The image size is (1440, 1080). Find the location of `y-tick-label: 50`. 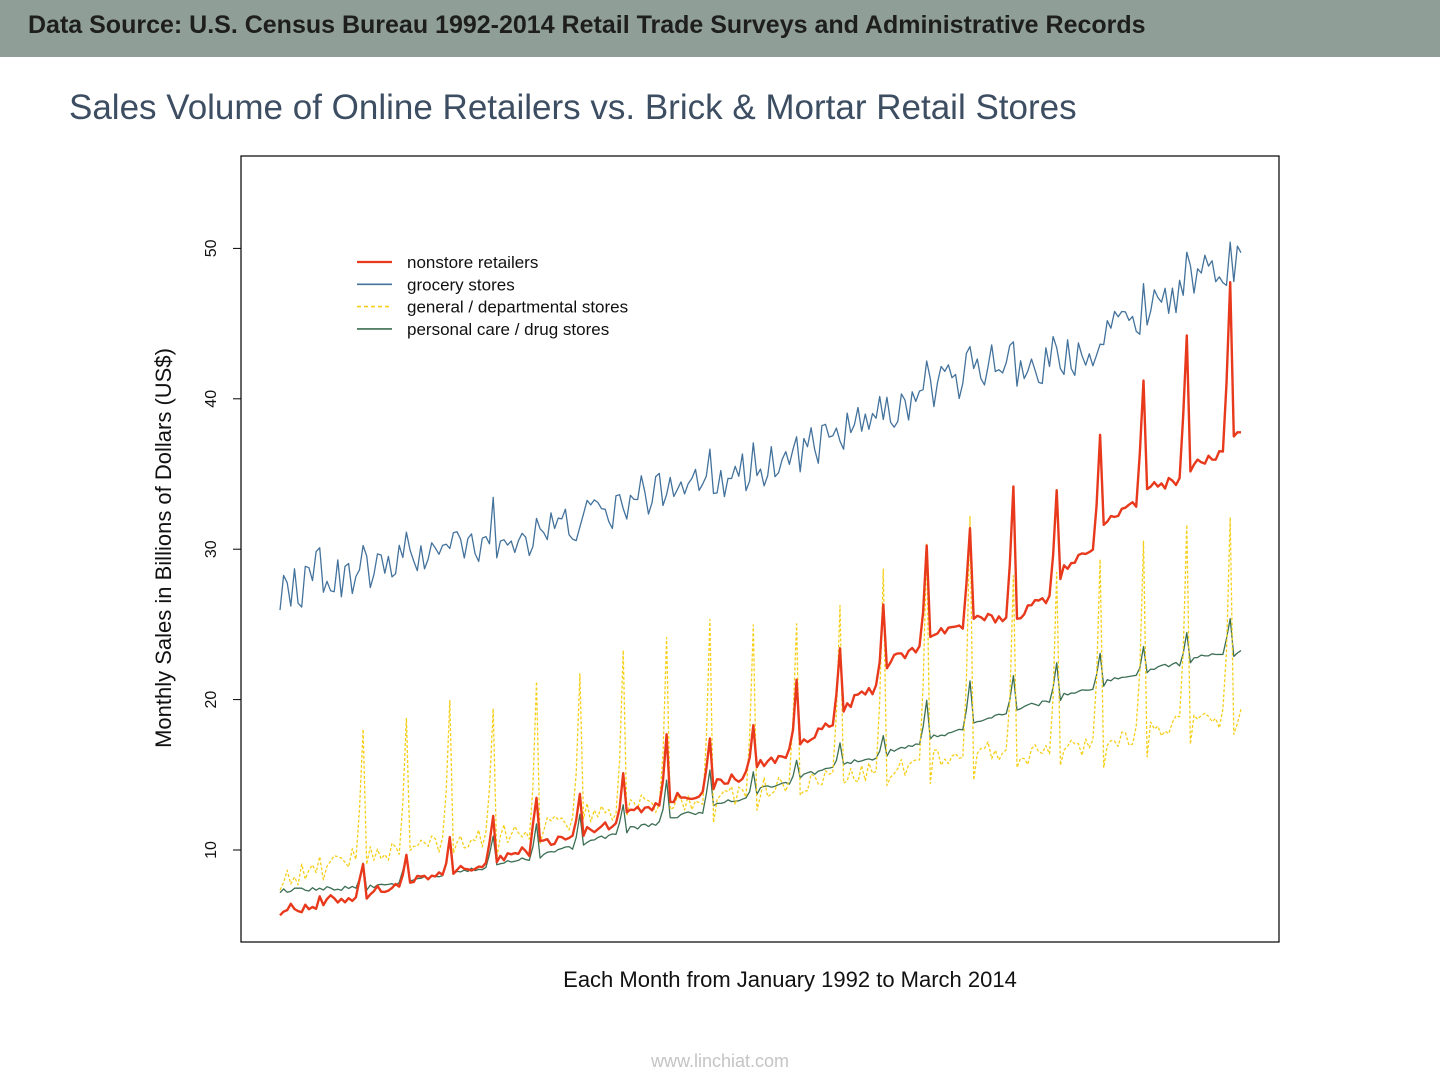

y-tick-label: 50 is located at coordinates (211, 248).